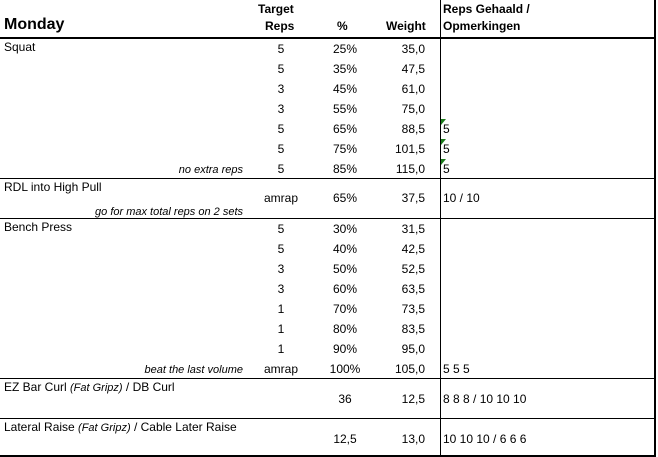 This screenshot has width=658, height=457. Describe the element at coordinates (345, 399) in the screenshot. I see `percentage: 36` at that location.